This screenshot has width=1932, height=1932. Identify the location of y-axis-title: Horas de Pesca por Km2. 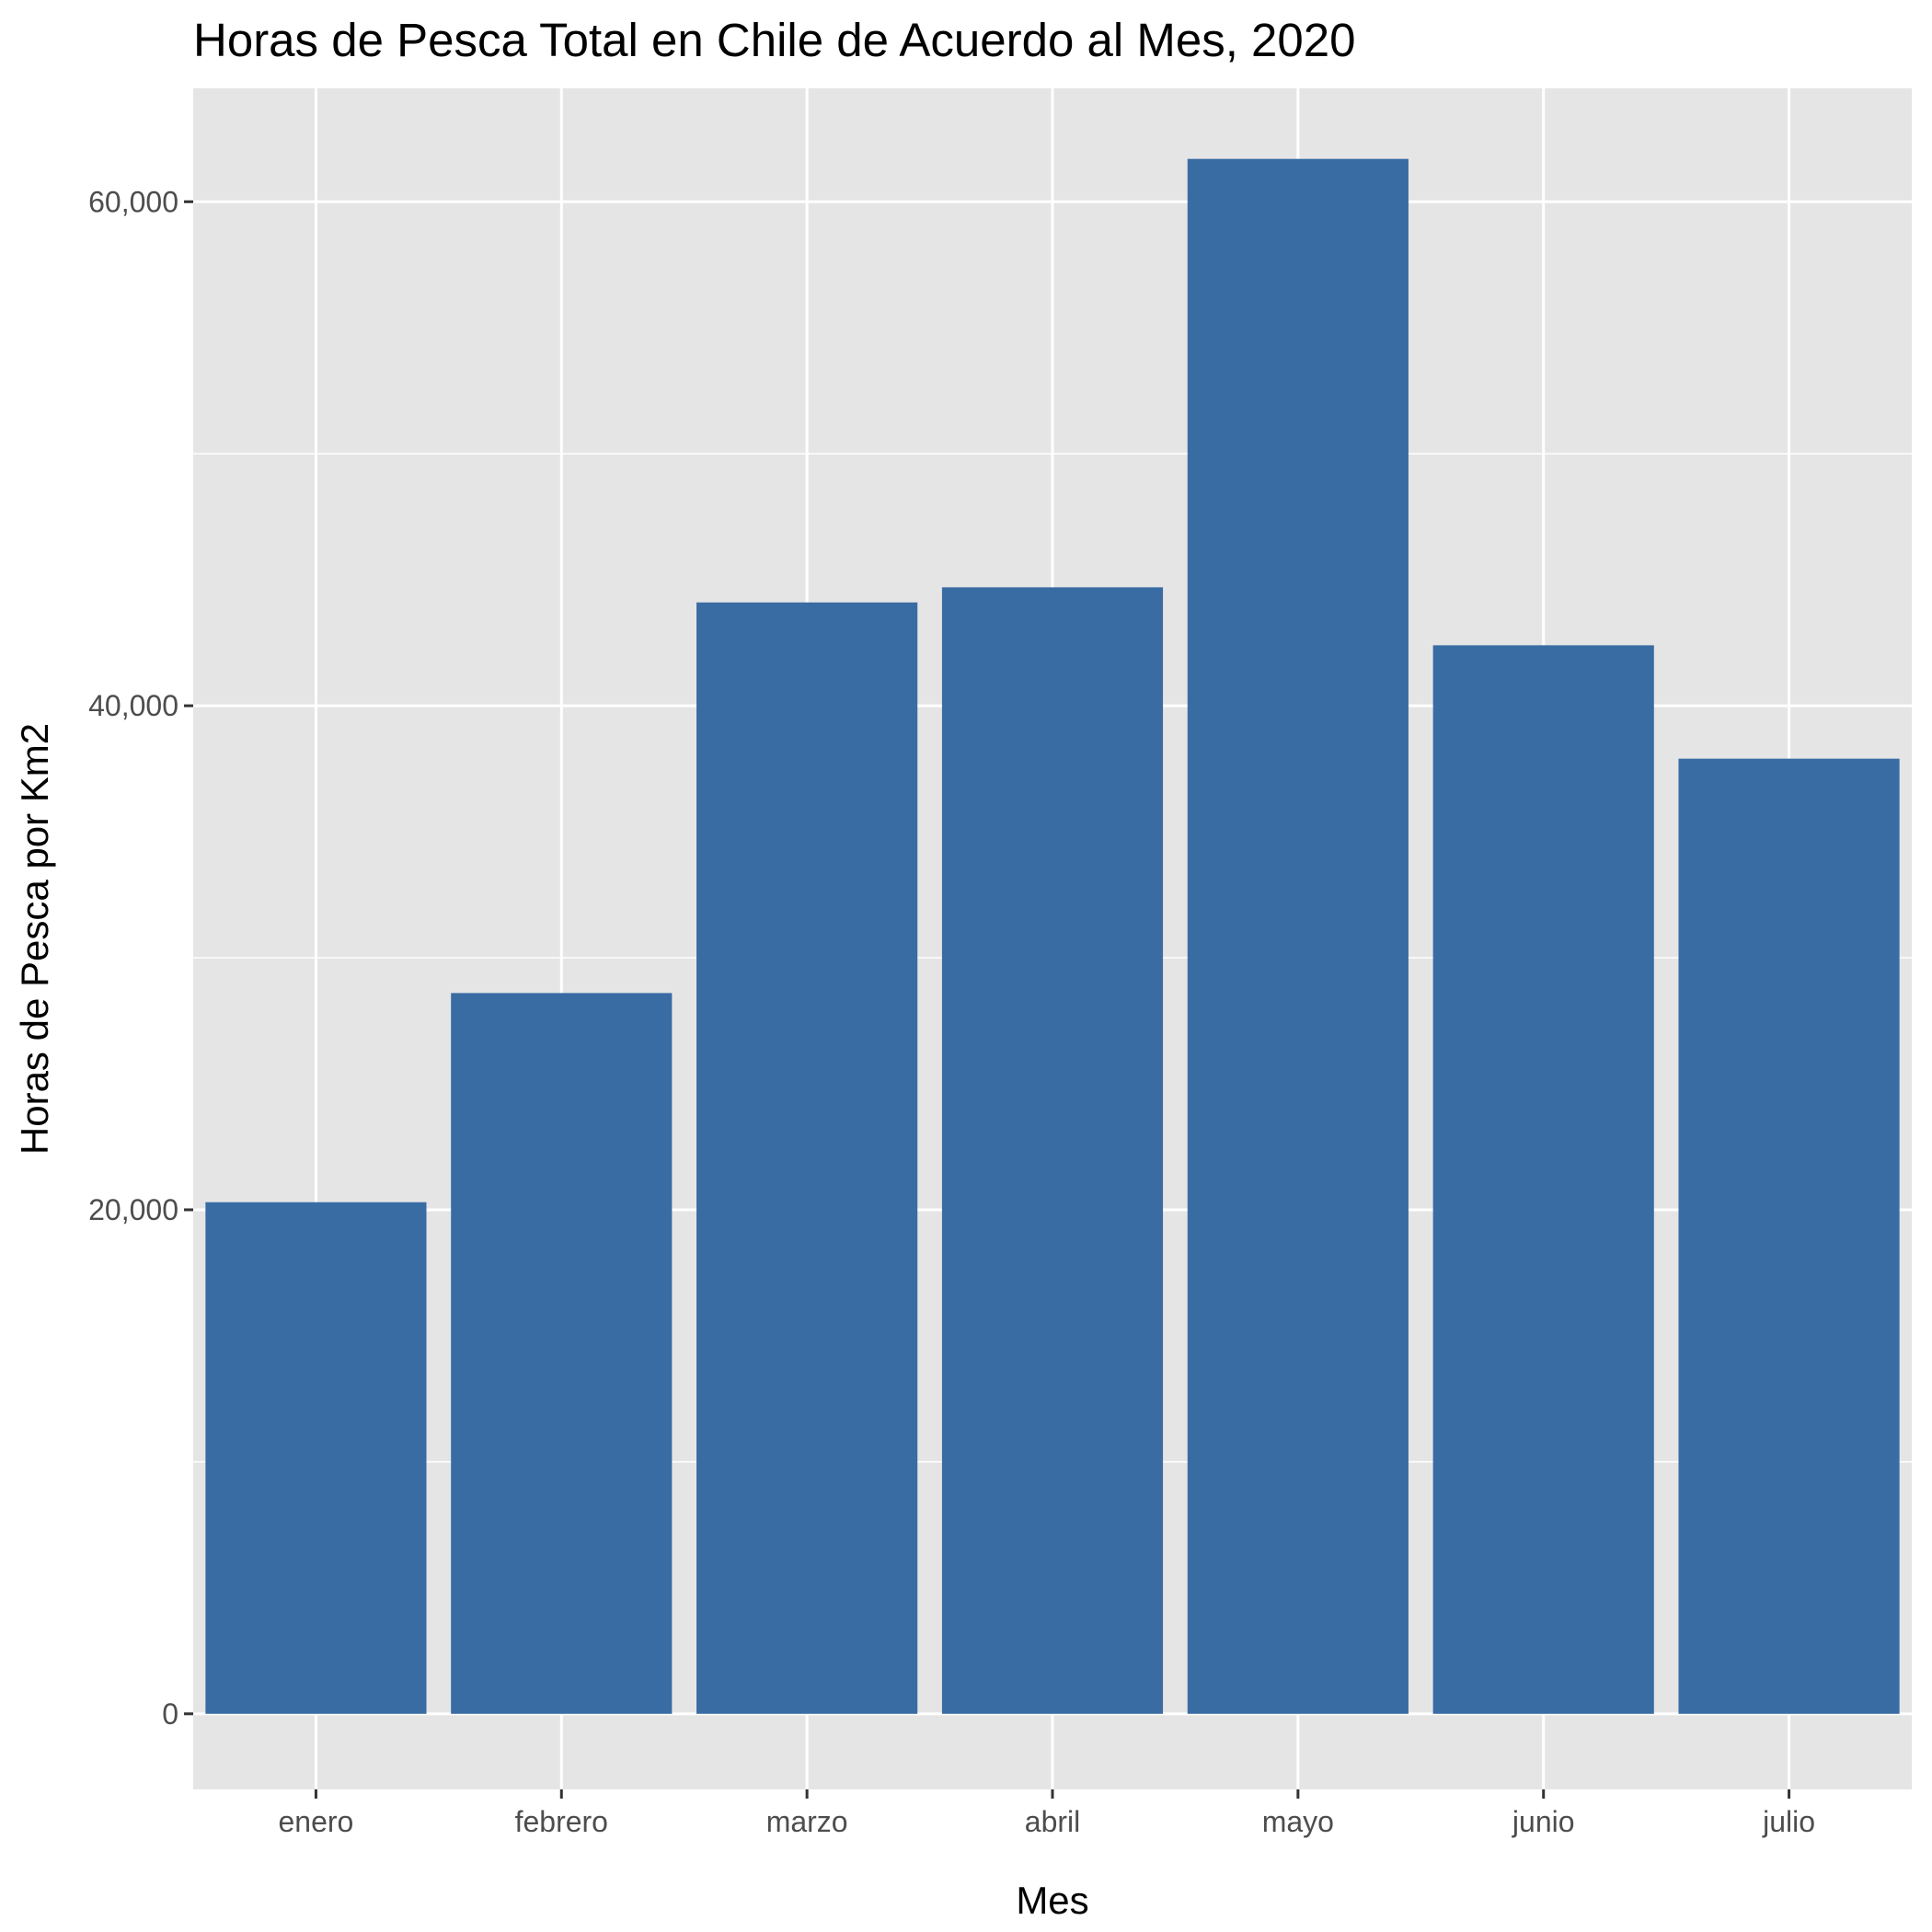
(34, 939).